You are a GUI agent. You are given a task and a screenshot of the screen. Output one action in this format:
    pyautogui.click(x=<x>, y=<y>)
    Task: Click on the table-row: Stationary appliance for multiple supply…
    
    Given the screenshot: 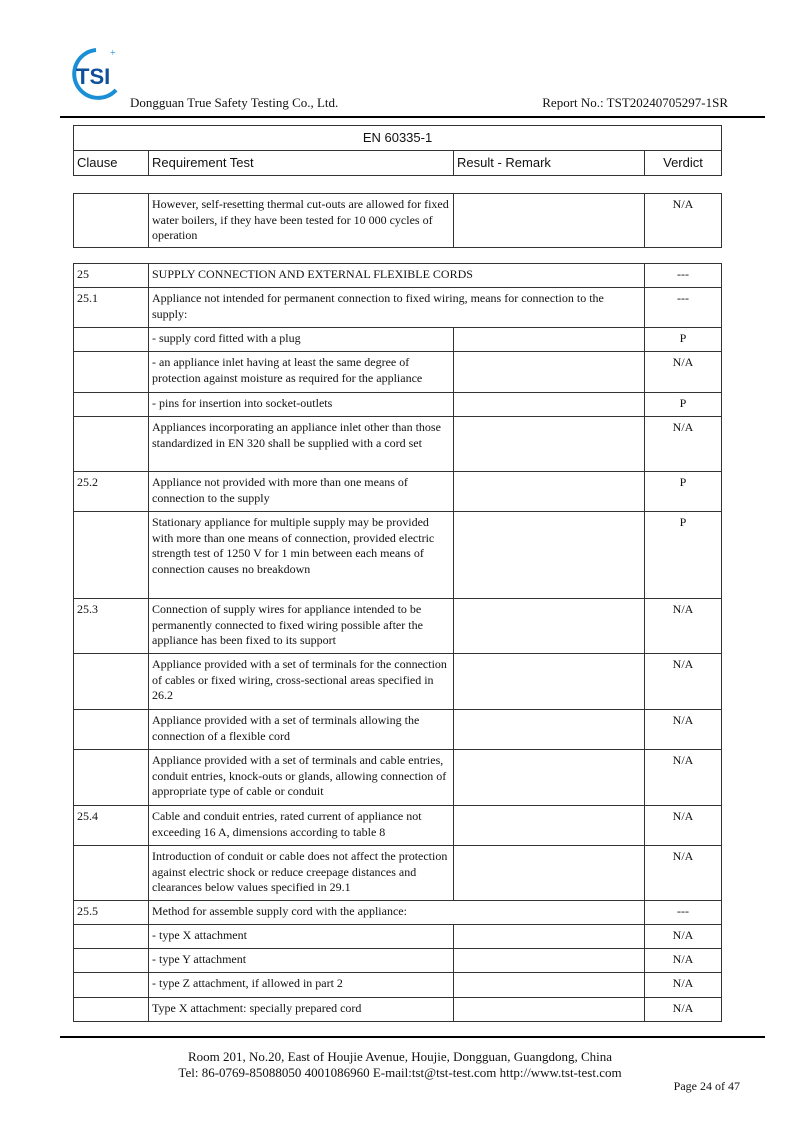 What is the action you would take?
    pyautogui.click(x=398, y=555)
    